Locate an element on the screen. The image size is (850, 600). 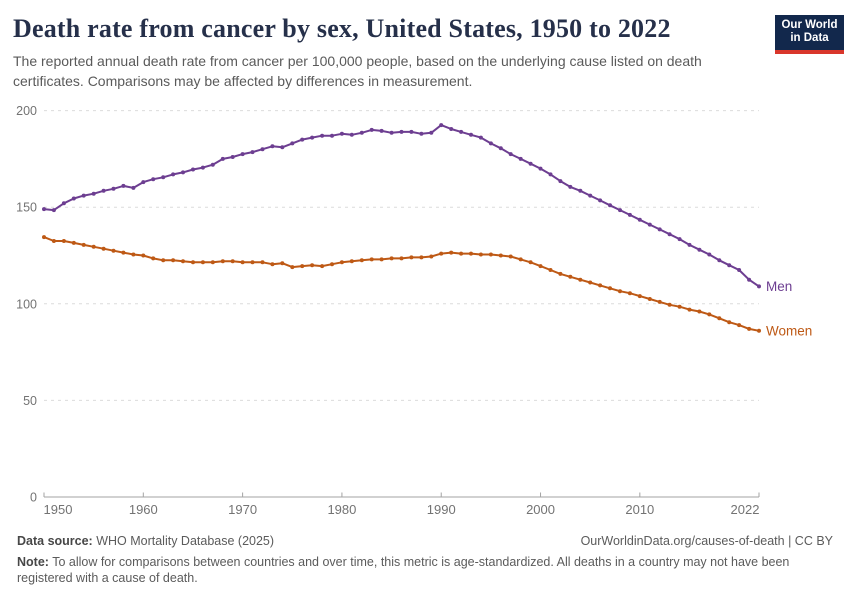
series-label-women: Women is located at coordinates (789, 330).